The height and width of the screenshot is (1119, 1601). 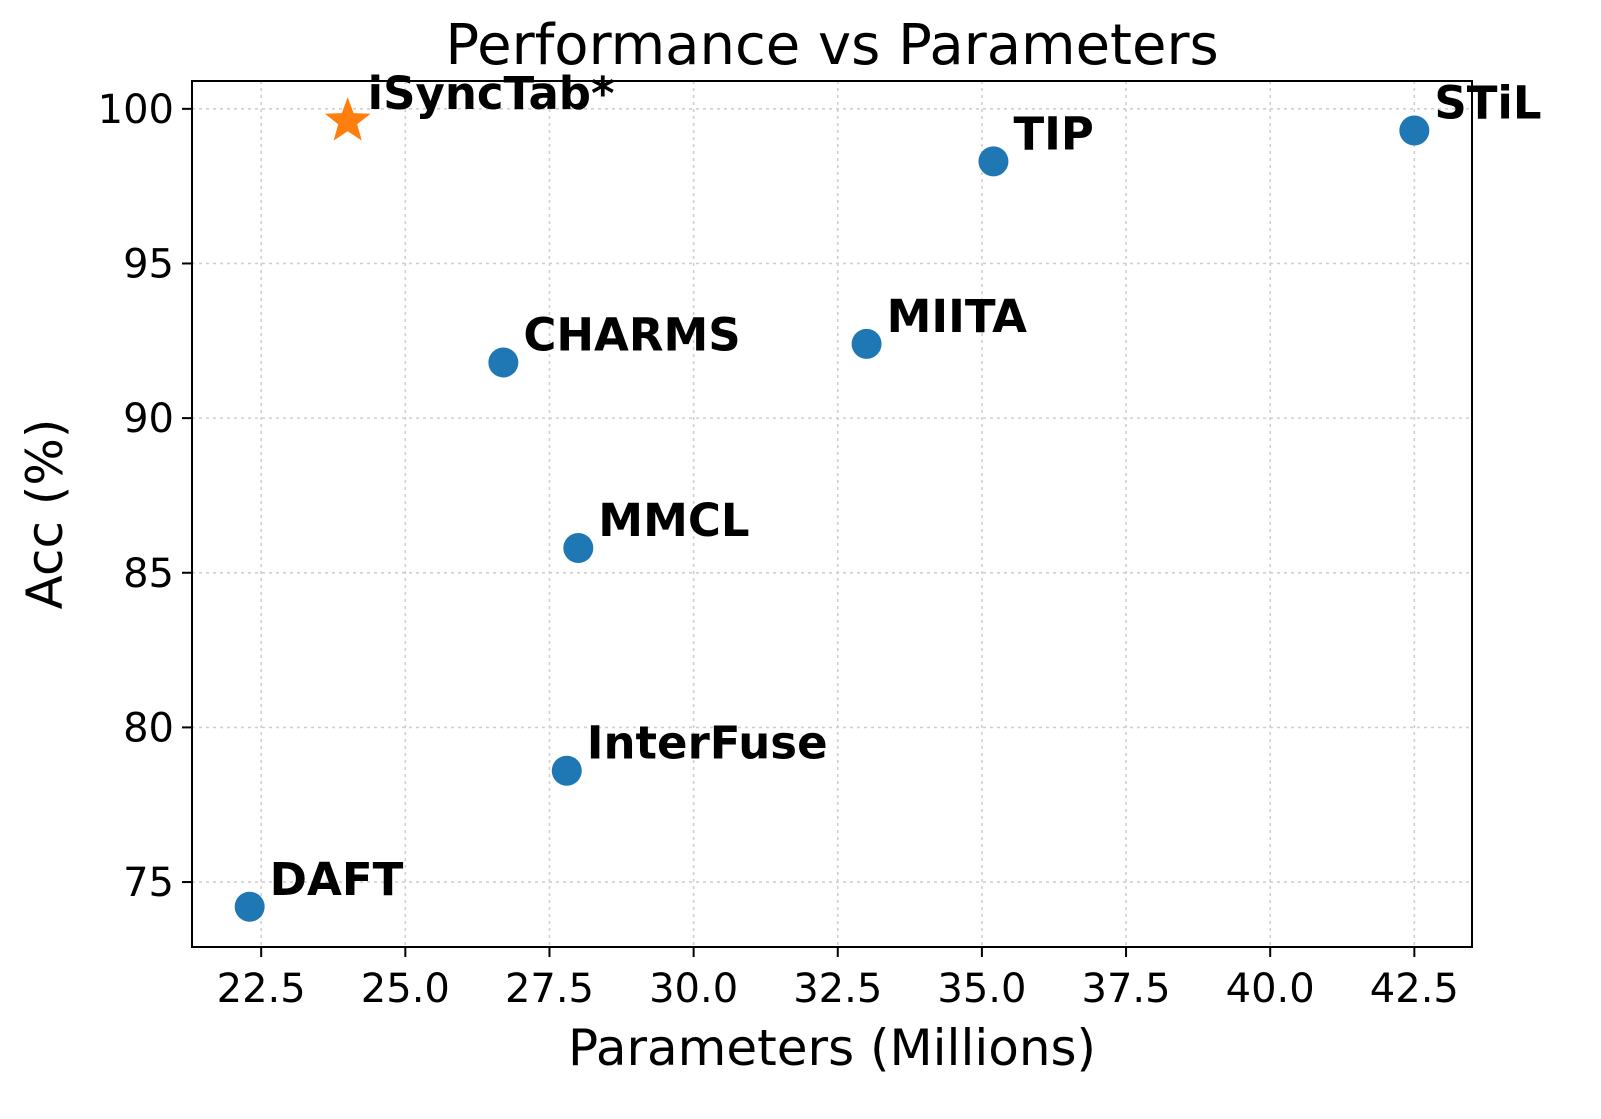 What do you see at coordinates (148, 419) in the screenshot?
I see `y-tick-label: 90` at bounding box center [148, 419].